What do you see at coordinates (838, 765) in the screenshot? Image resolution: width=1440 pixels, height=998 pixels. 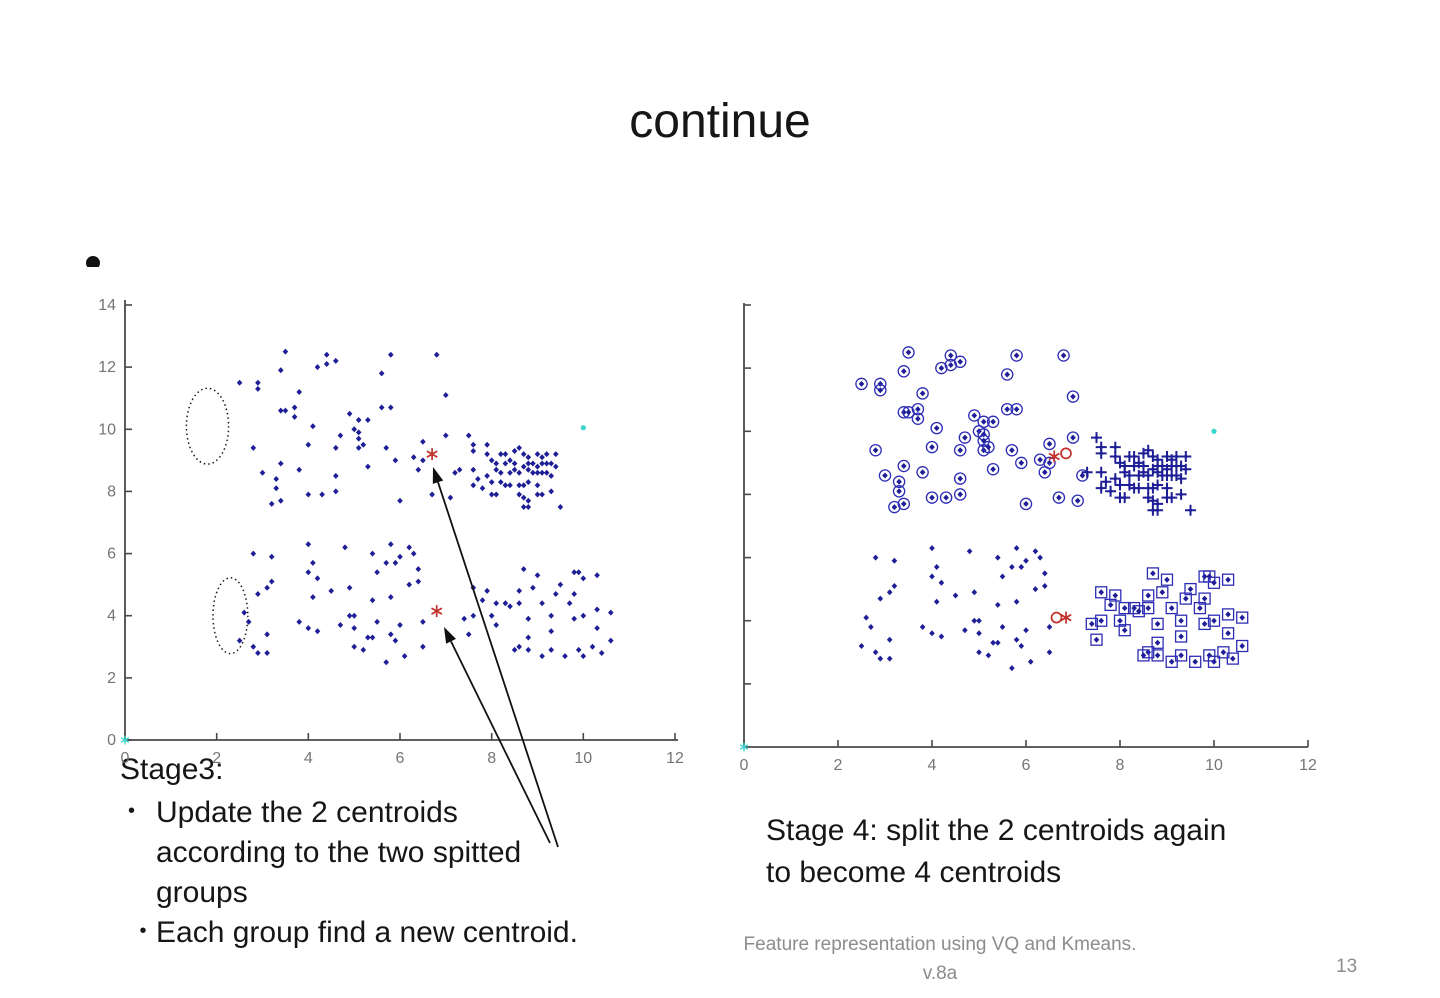 I see `x-tick-label: 2` at bounding box center [838, 765].